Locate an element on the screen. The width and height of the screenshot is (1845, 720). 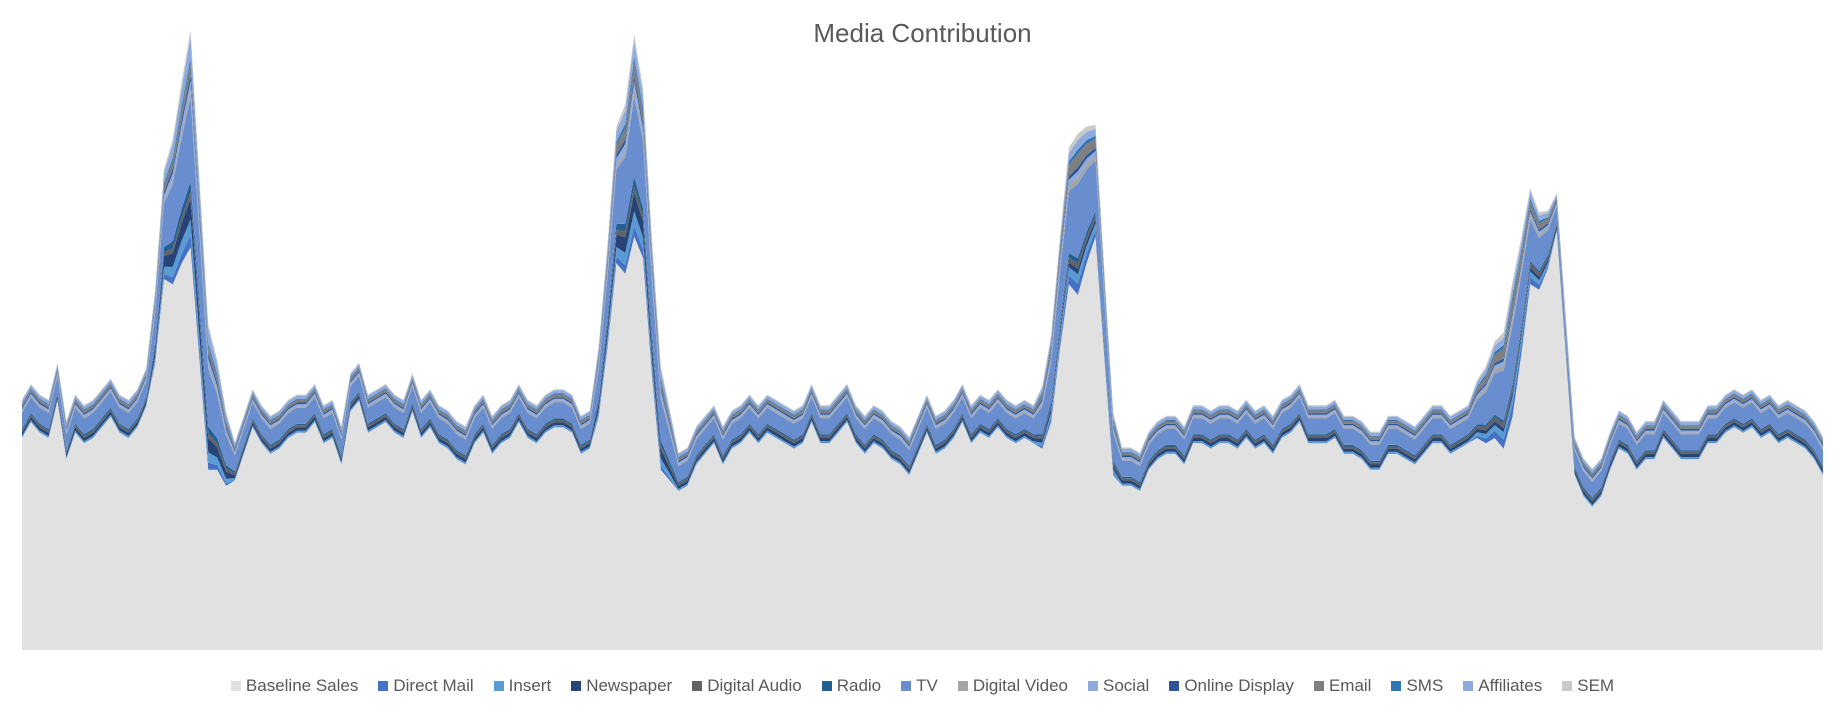
legend-label: Digital Video is located at coordinates (1020, 685).